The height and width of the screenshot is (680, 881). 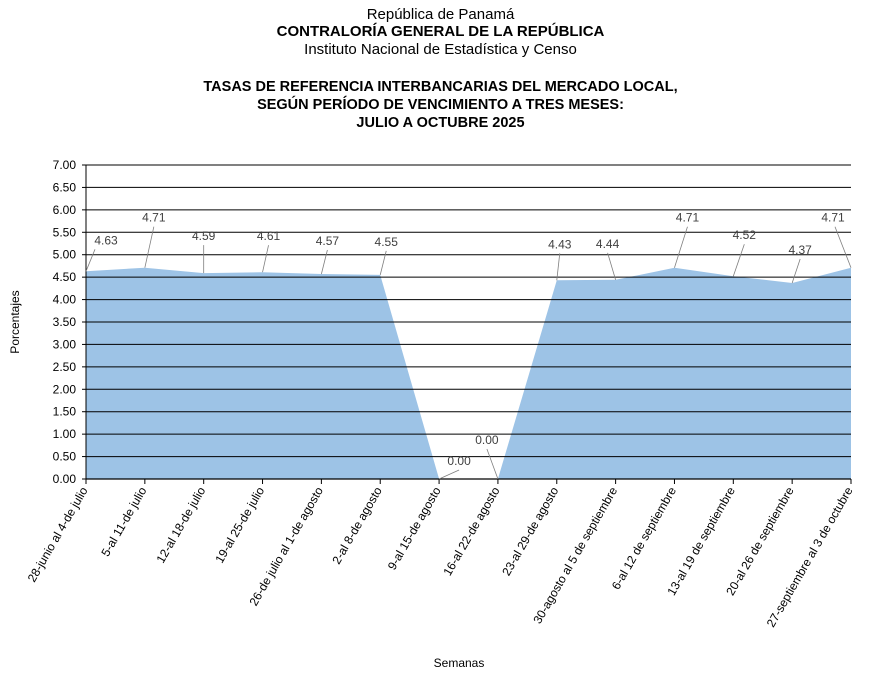 I want to click on y-tick-label: 6.50, so click(x=65, y=187).